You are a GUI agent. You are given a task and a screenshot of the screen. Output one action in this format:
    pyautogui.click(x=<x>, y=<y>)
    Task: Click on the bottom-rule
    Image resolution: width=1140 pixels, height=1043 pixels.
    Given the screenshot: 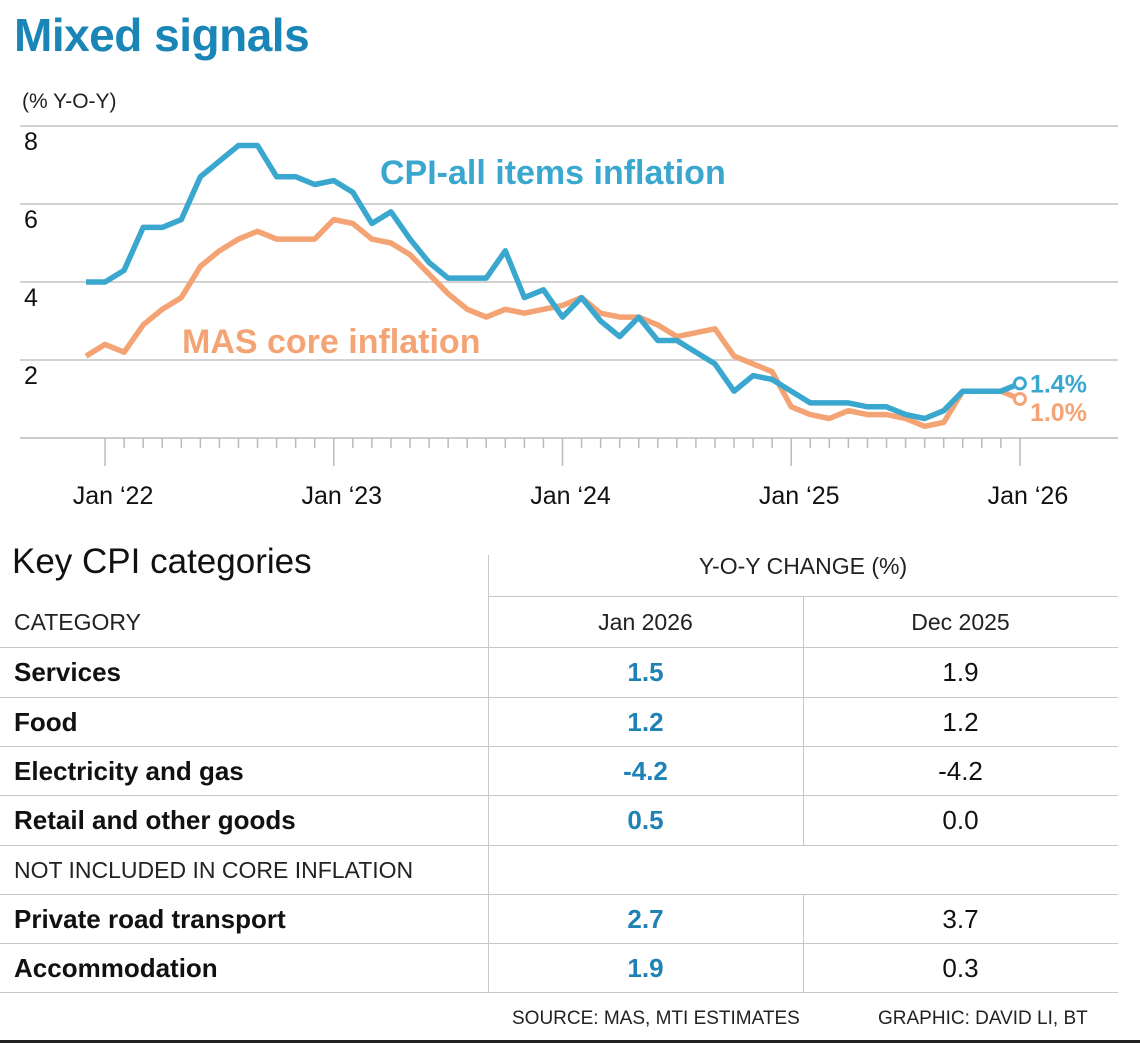 What is the action you would take?
    pyautogui.click(x=570, y=1041)
    